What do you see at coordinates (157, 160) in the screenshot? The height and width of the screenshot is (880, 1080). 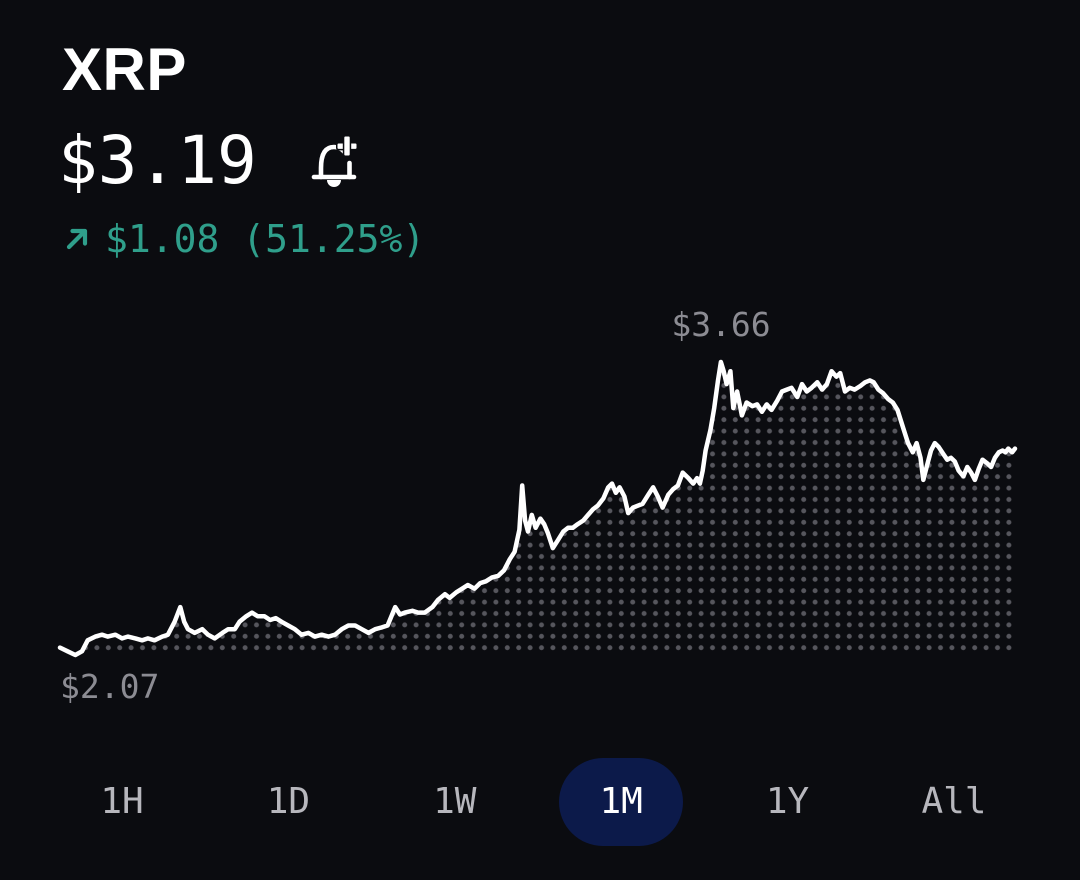 I see `asset-price: $3.19` at bounding box center [157, 160].